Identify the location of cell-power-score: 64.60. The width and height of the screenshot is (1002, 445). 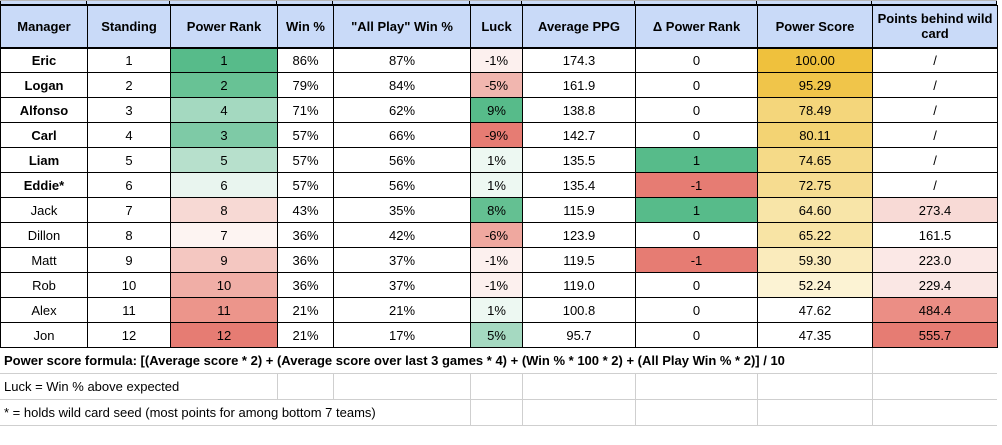
(815, 210).